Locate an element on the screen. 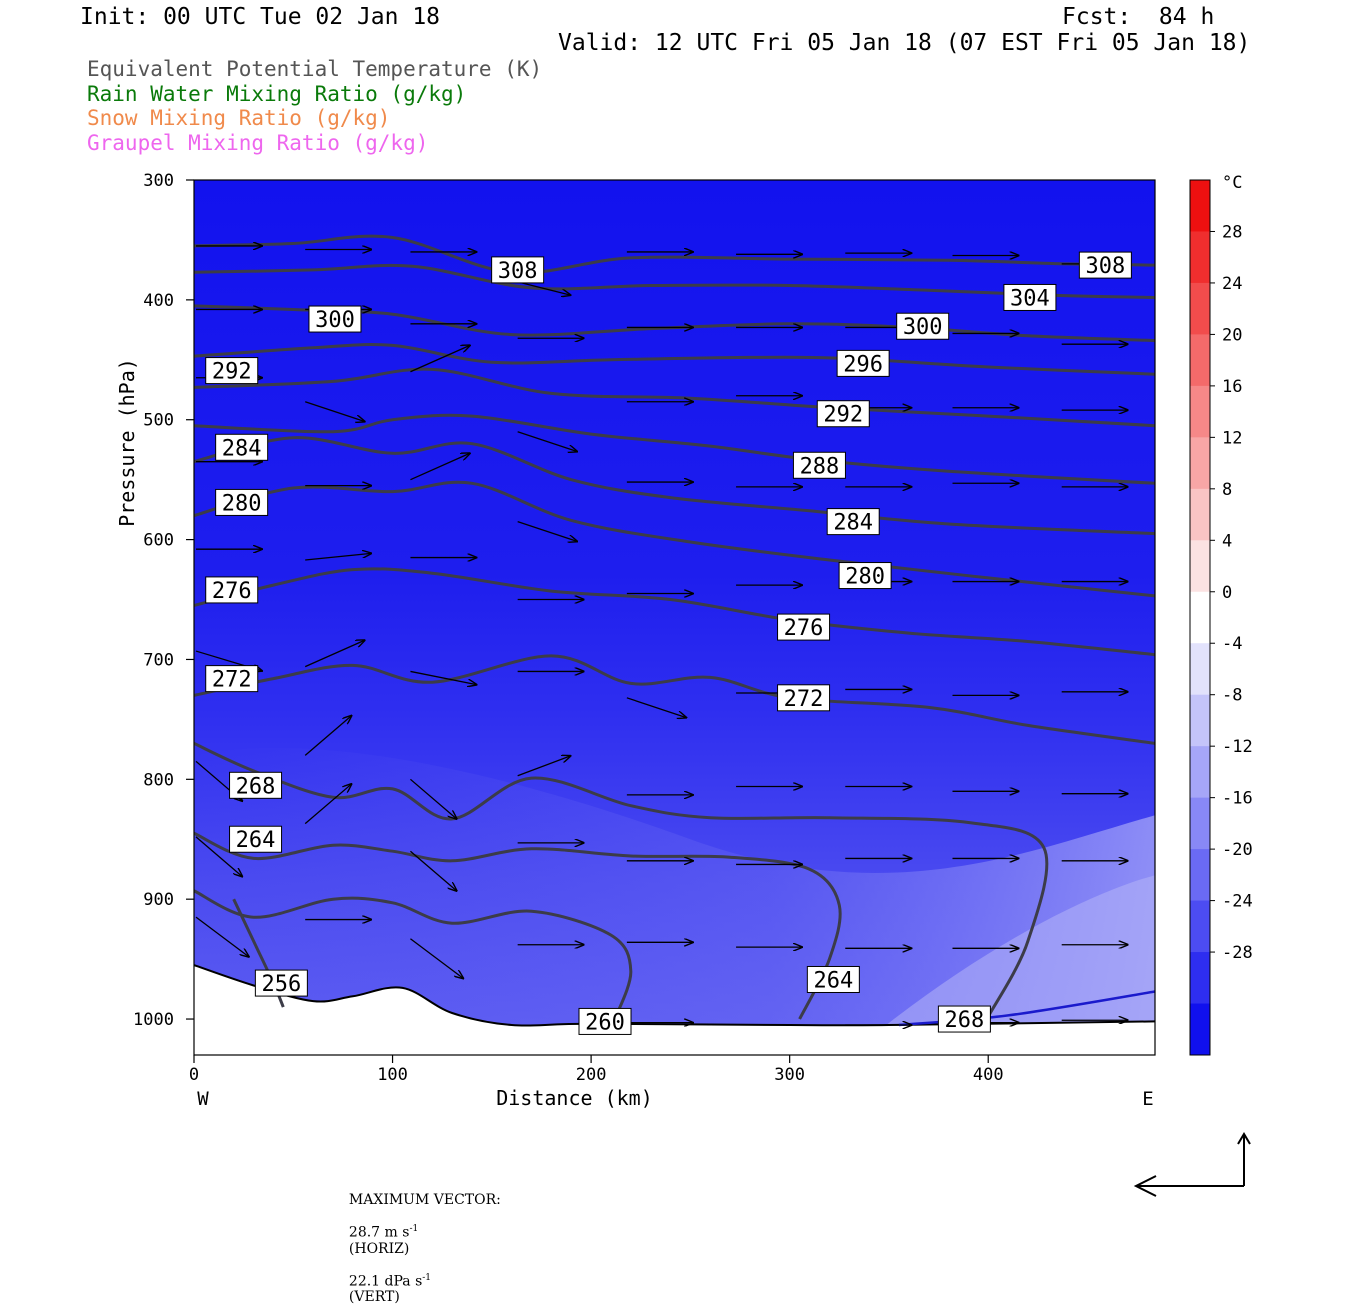 This screenshot has width=1350, height=1305. colorbar-tick-label: 20 is located at coordinates (1232, 335).